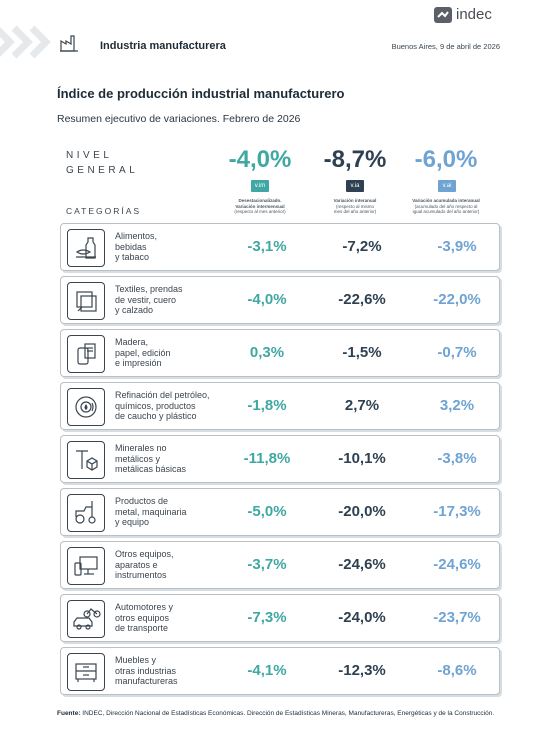 This screenshot has width=551, height=755. I want to click on value-im: -3,7%, so click(267, 564).